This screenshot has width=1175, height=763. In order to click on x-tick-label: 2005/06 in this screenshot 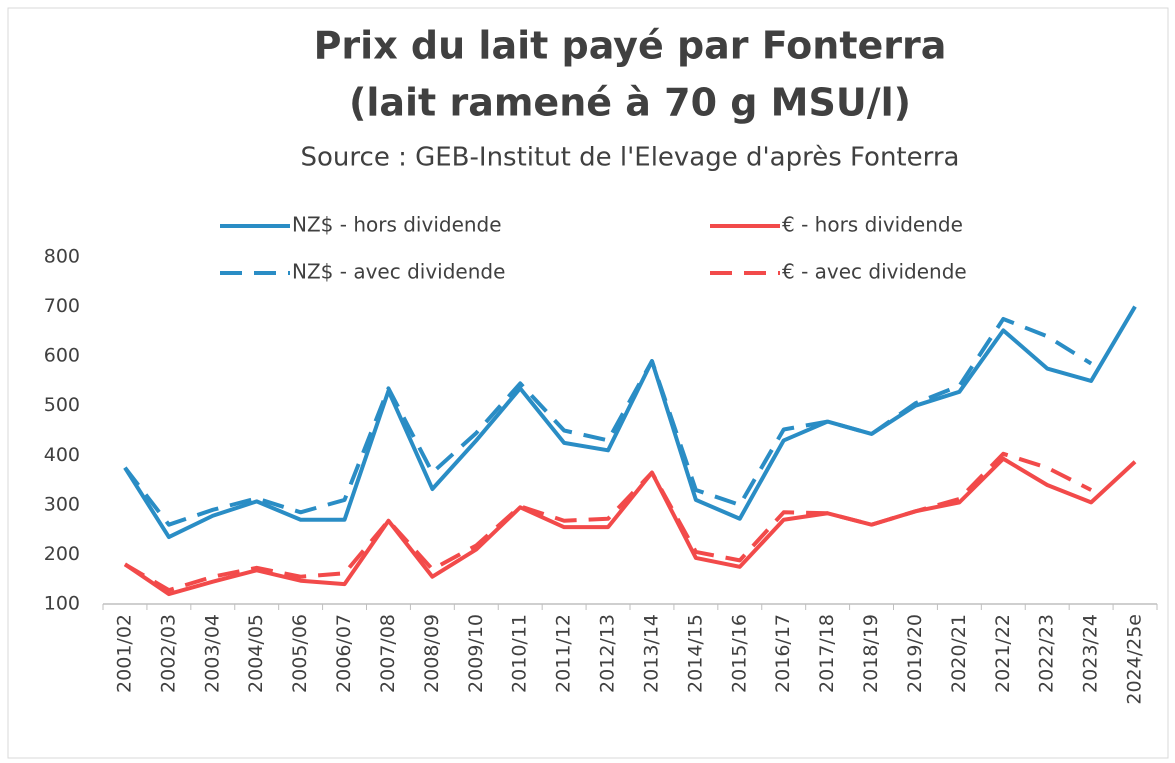, I will do `click(300, 653)`.